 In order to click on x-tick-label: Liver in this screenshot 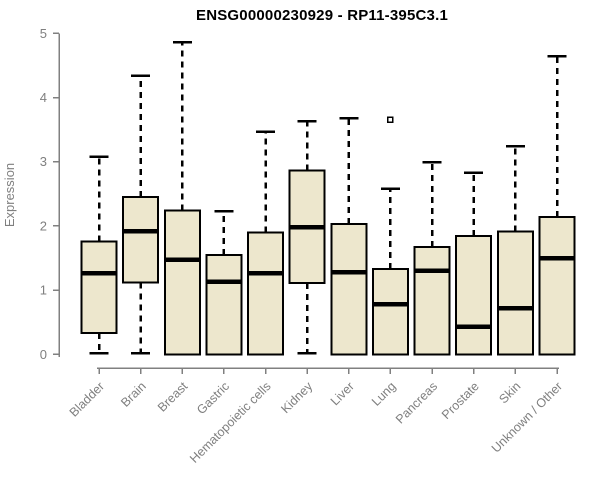, I will do `click(342, 393)`.